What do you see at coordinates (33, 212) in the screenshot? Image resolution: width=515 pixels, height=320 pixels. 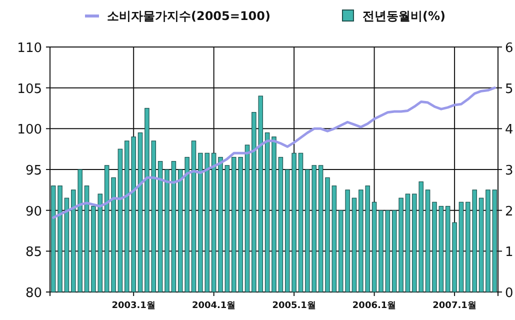 I see `y-tick-label: 90` at bounding box center [33, 212].